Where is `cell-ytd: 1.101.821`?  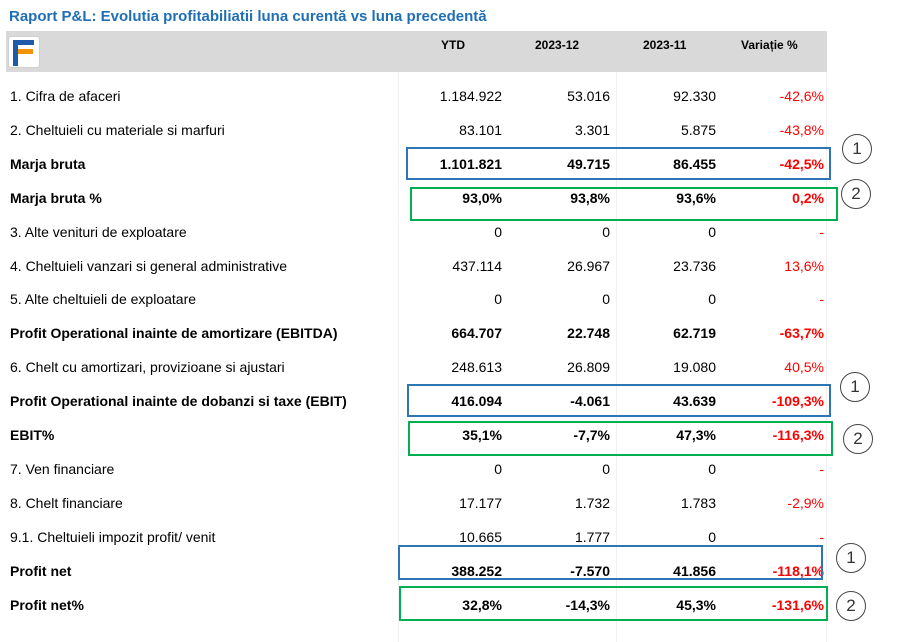 cell-ytd: 1.101.821 is located at coordinates (470, 163).